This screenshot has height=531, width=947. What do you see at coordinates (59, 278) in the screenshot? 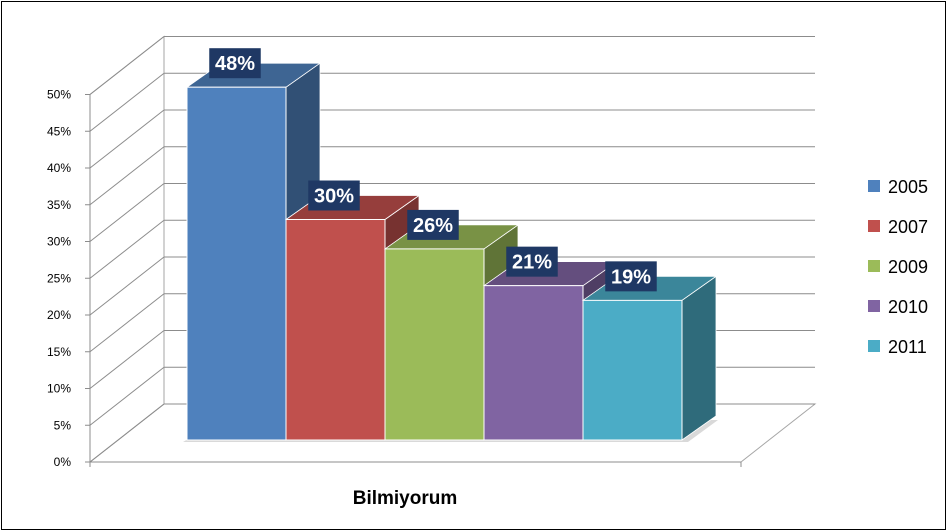
I see `y-tick-label: 25%` at bounding box center [59, 278].